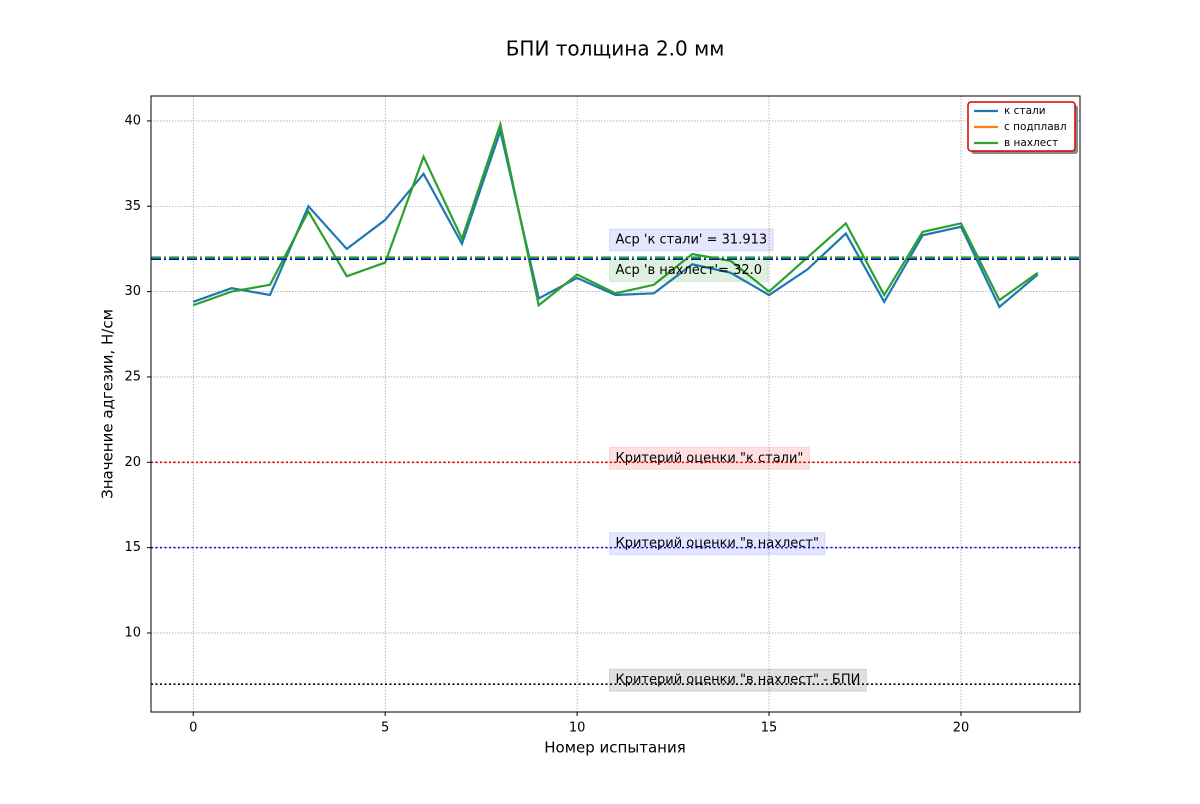  What do you see at coordinates (1031, 143) in the screenshot?
I see `legend-label: в нахлест` at bounding box center [1031, 143].